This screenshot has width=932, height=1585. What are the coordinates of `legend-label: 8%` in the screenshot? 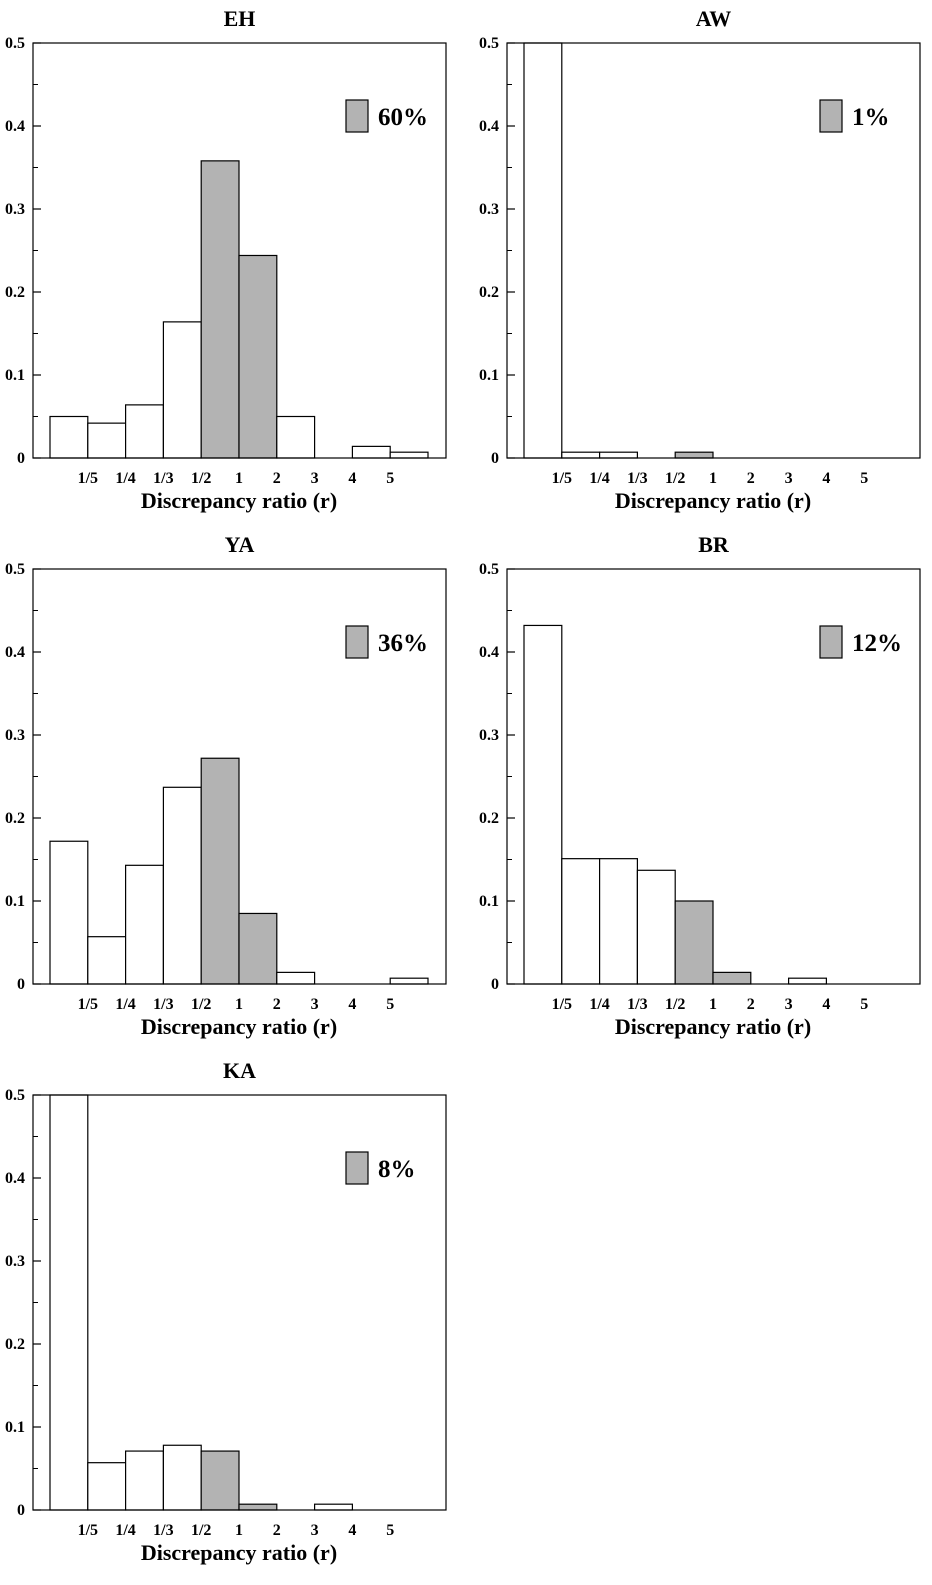 It's located at (397, 1169).